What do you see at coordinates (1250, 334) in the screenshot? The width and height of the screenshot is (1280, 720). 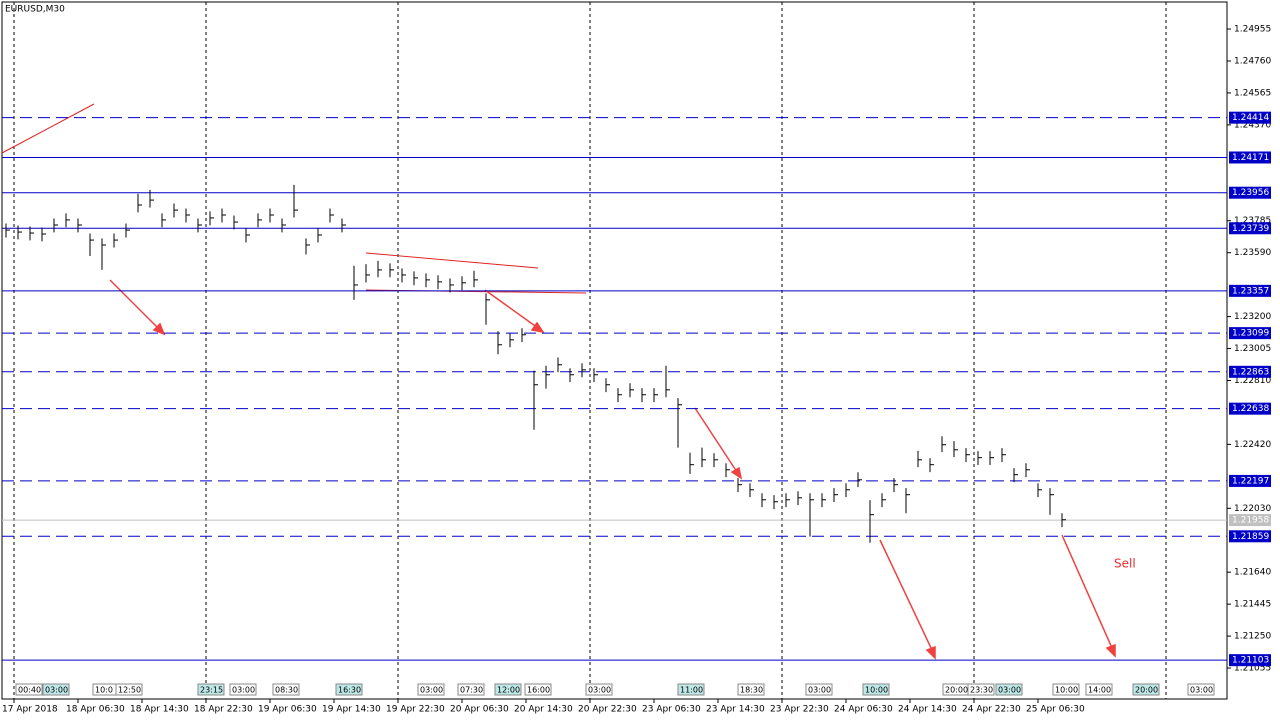 I see `level-label: 1.23099` at bounding box center [1250, 334].